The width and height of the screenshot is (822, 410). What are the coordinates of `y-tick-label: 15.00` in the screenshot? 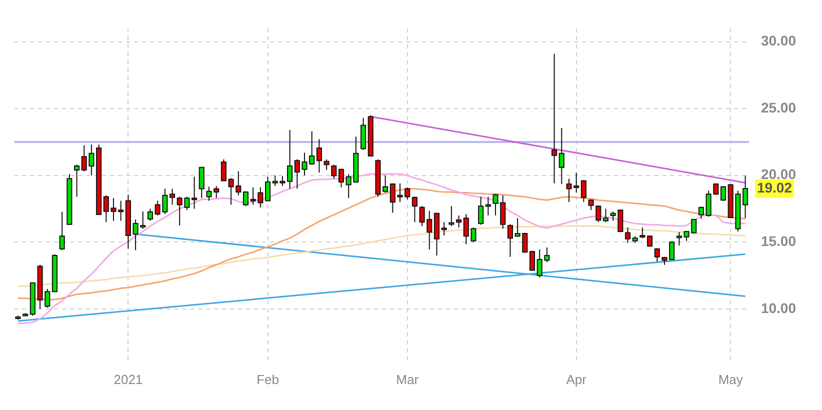 It's located at (778, 241).